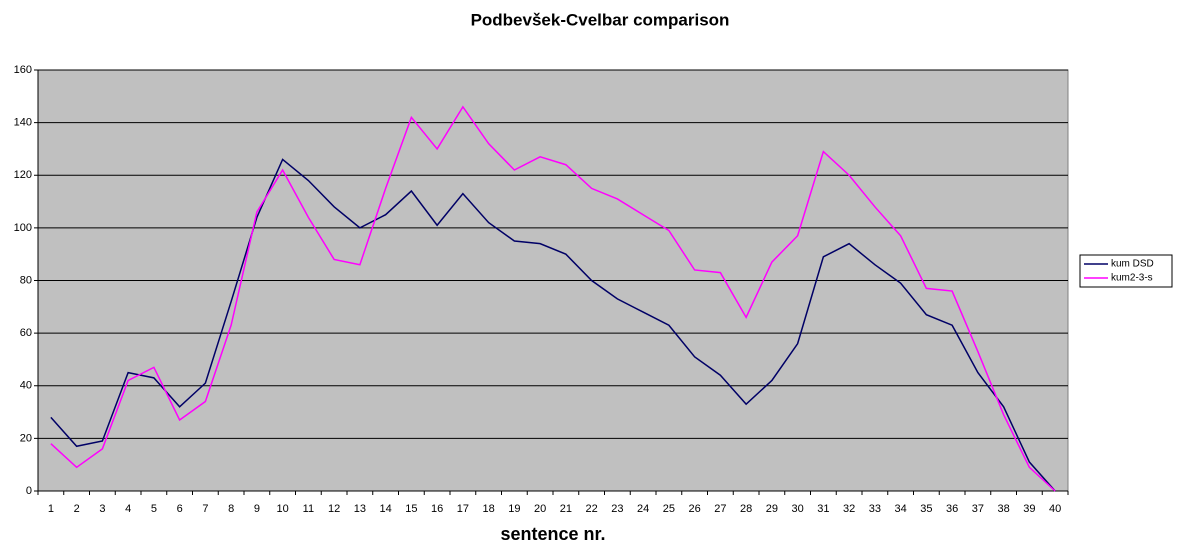 The width and height of the screenshot is (1198, 548). I want to click on x-tick-label: 22, so click(592, 509).